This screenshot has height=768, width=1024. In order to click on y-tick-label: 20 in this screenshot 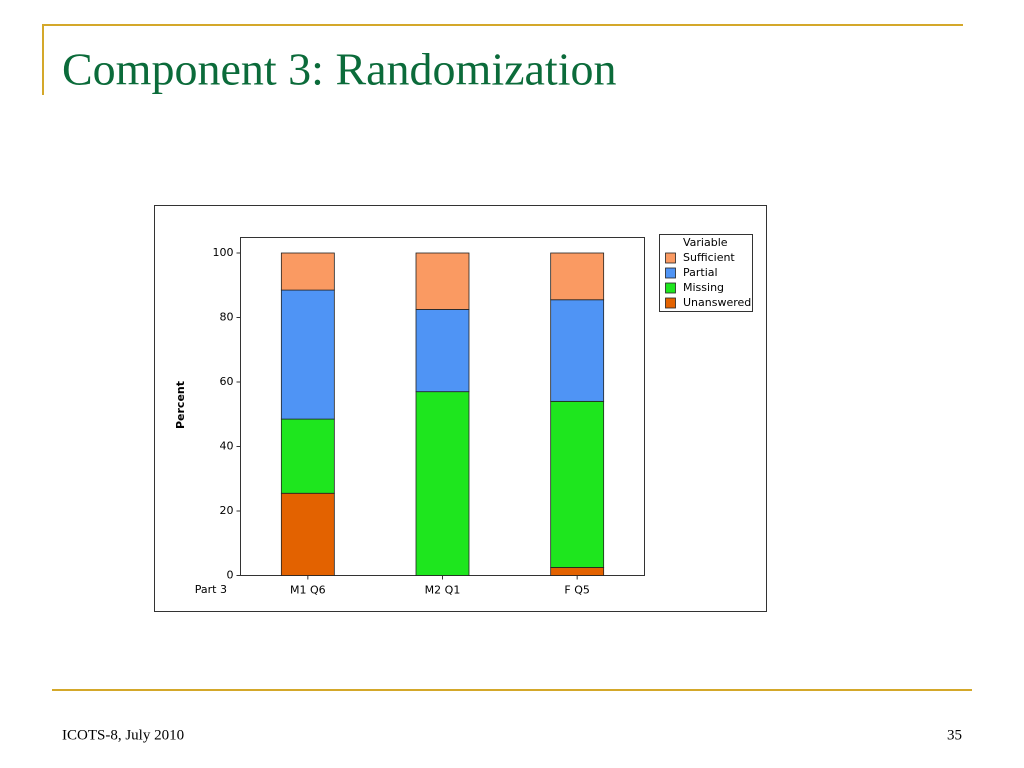, I will do `click(227, 510)`.